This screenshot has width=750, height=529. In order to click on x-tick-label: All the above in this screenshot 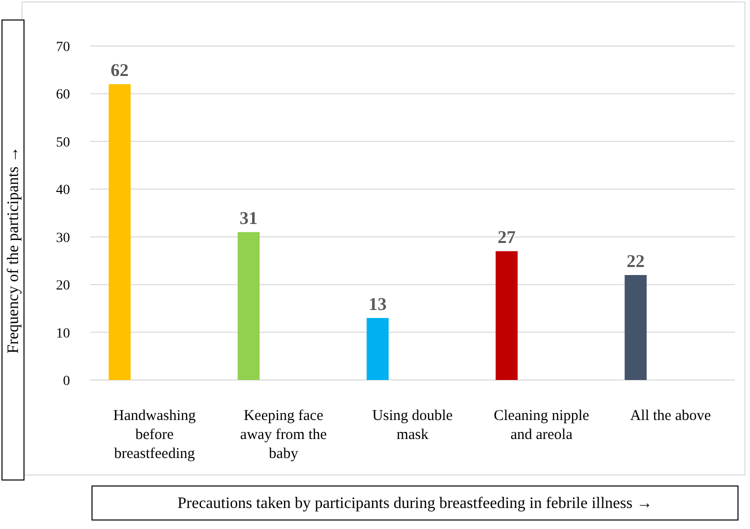, I will do `click(671, 416)`.